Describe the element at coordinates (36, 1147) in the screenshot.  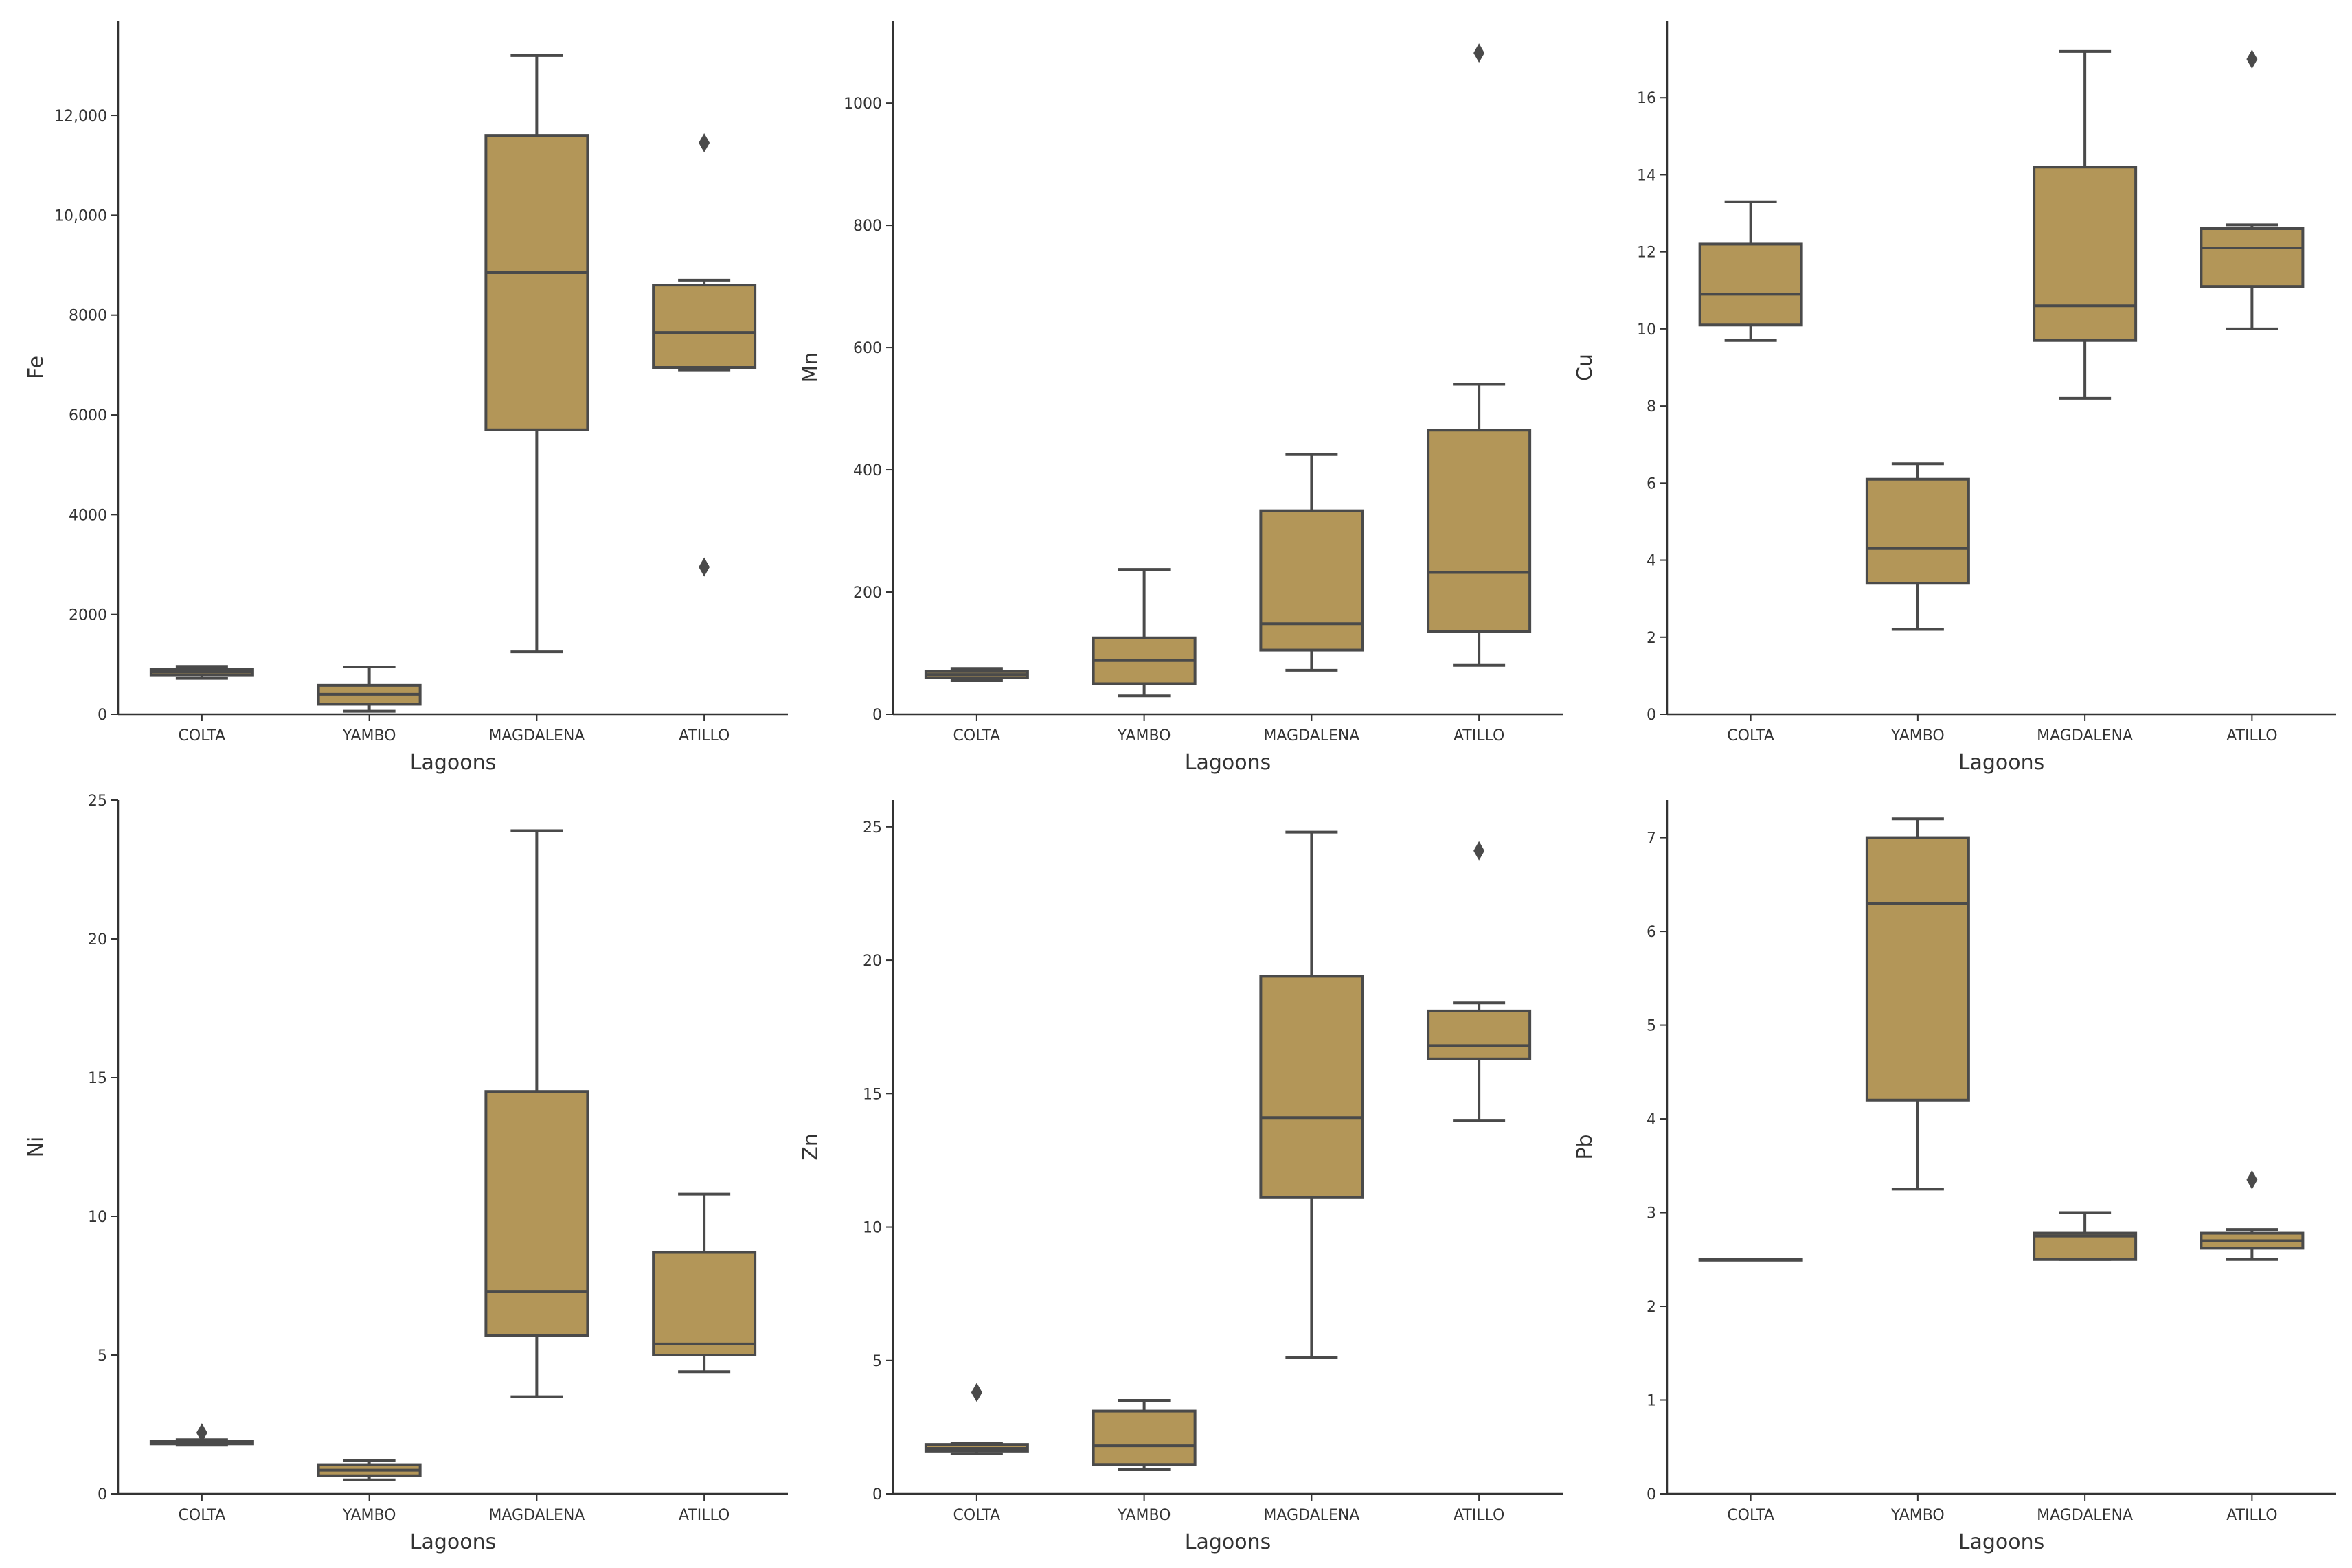
I see `y-axis-label: Ni` at that location.